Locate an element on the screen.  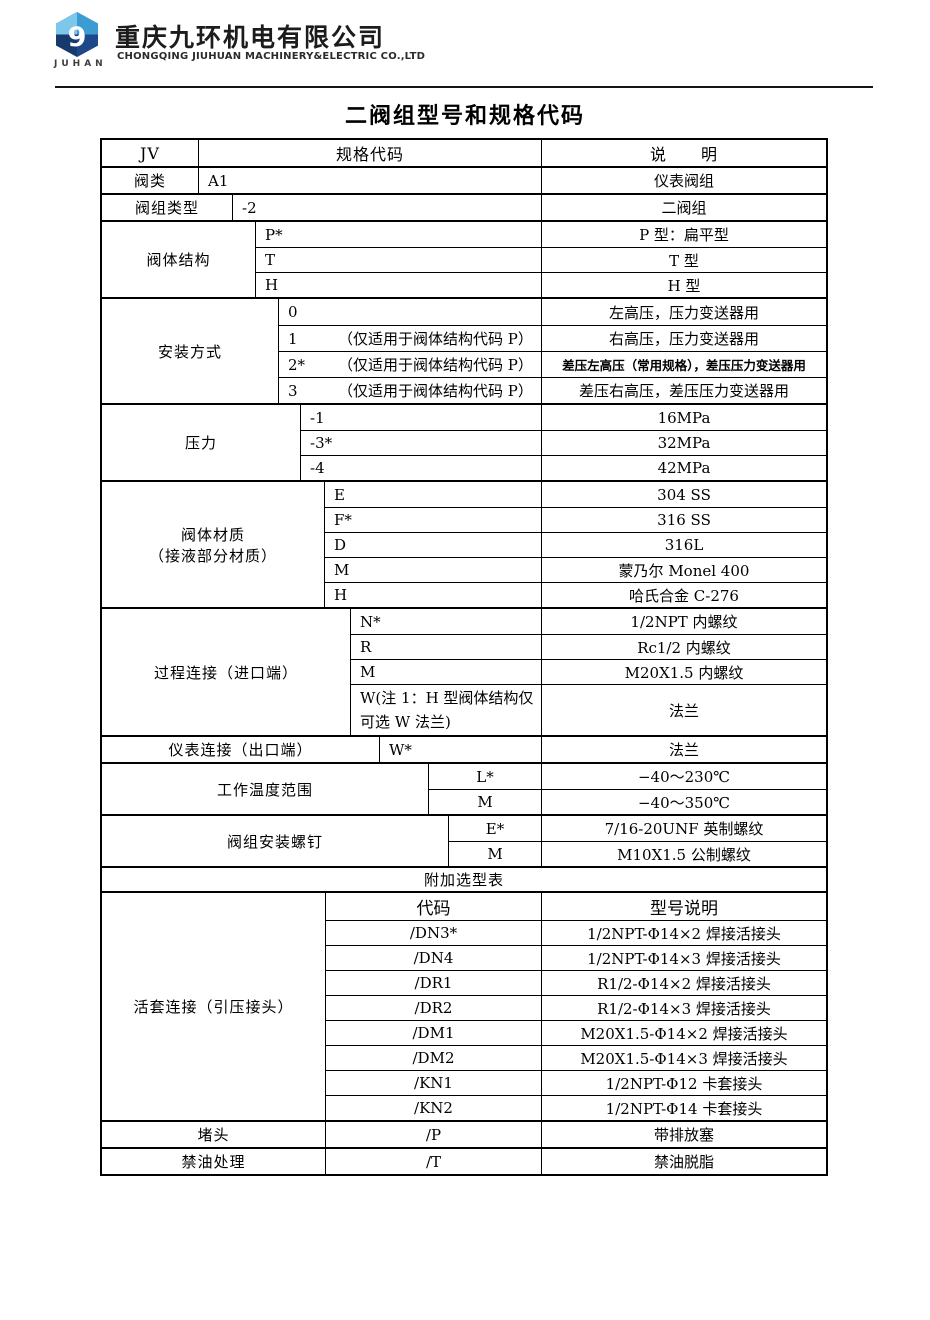
juhan-hexagon-icon: 9 is located at coordinates (77, 34).